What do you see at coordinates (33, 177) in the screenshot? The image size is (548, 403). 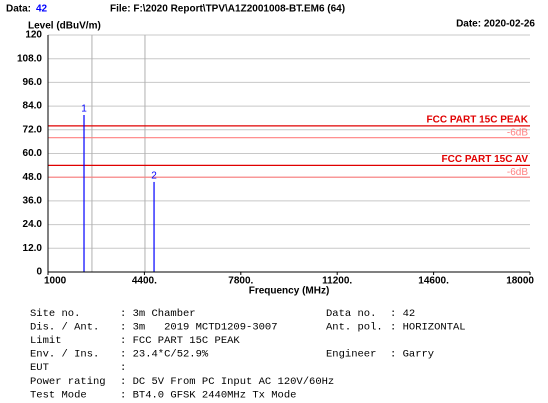 I see `y-tick-label: 48.0` at bounding box center [33, 177].